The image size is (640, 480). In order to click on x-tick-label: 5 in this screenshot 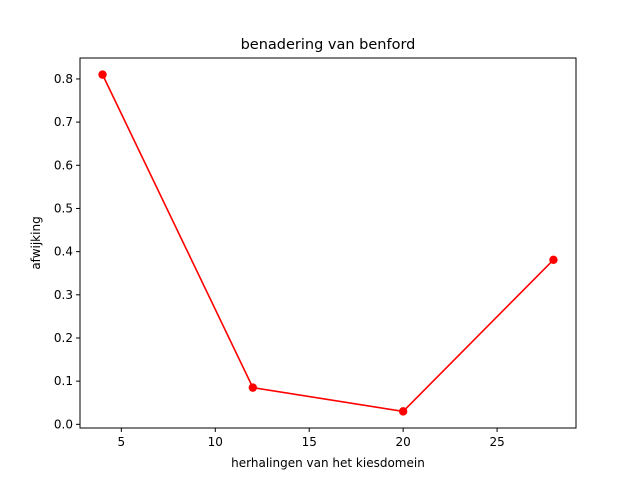, I will do `click(122, 442)`.